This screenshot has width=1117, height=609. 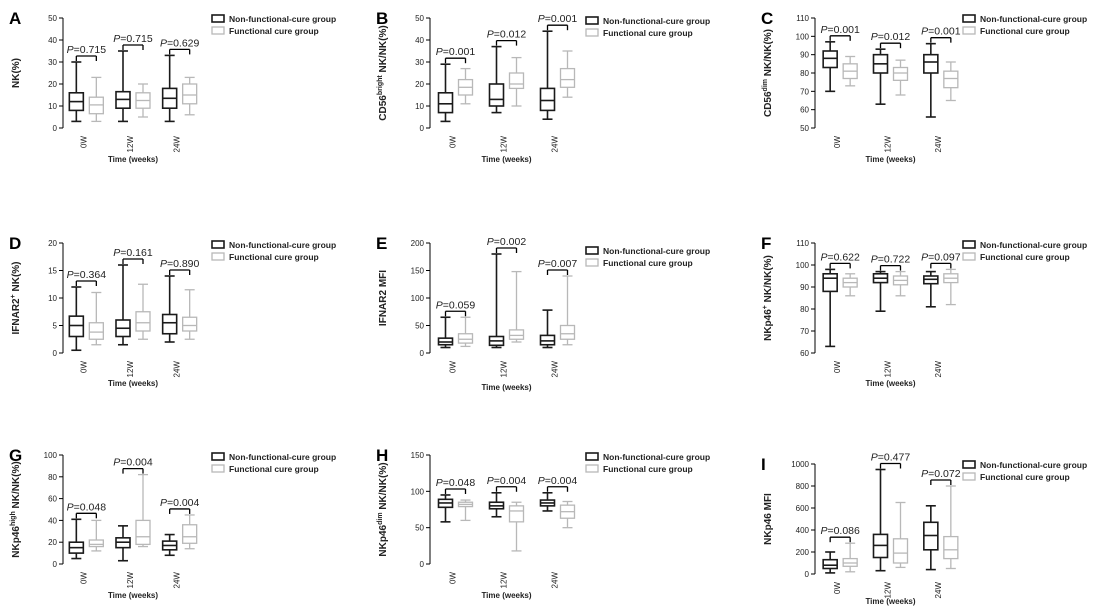 What do you see at coordinates (381, 243) in the screenshot?
I see `panel-letter: E` at bounding box center [381, 243].